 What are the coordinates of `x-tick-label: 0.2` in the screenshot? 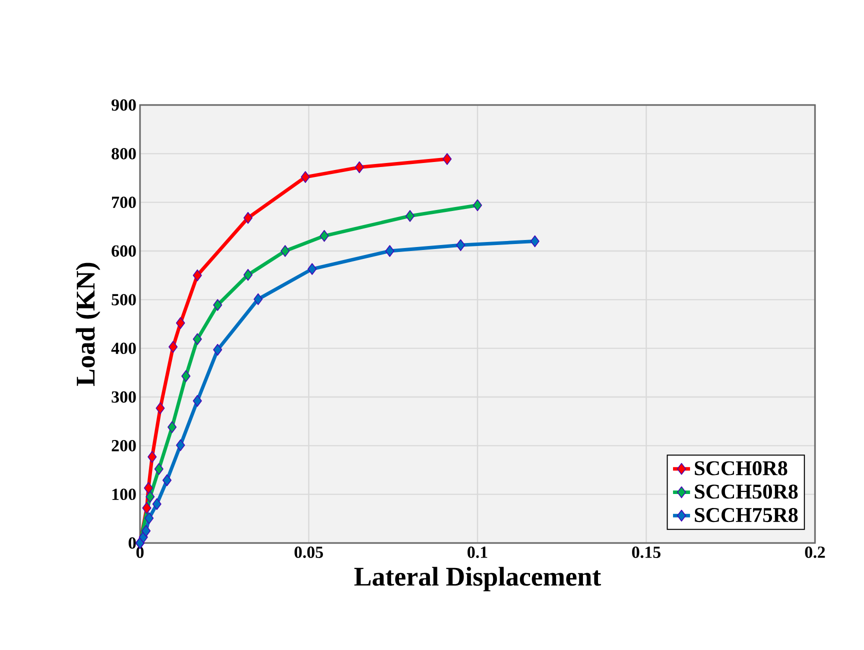 It's located at (815, 552).